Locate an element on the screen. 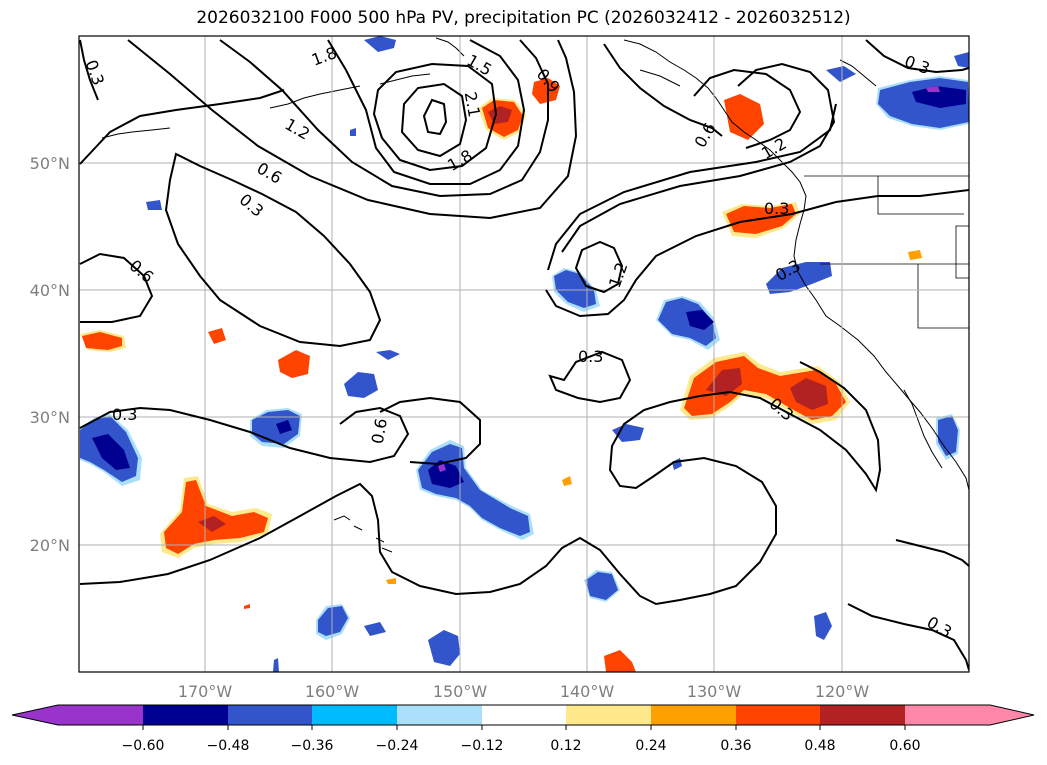  lon-tick-label: 170°W is located at coordinates (205, 691).